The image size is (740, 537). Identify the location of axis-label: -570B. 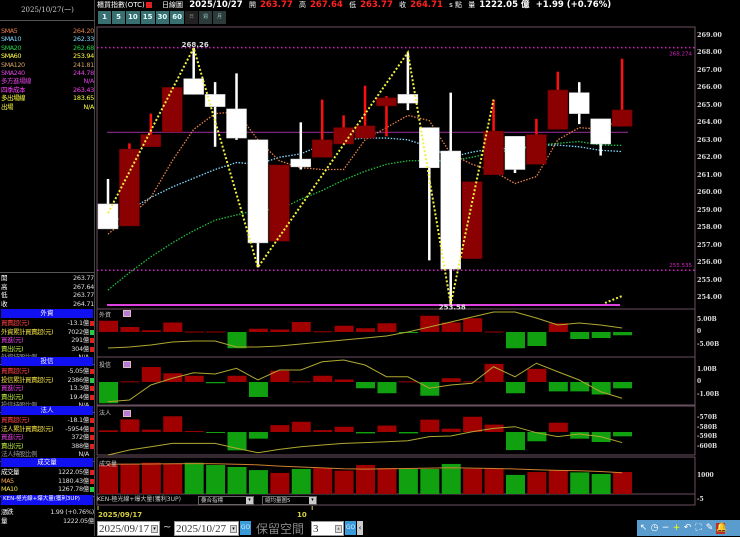
(707, 417).